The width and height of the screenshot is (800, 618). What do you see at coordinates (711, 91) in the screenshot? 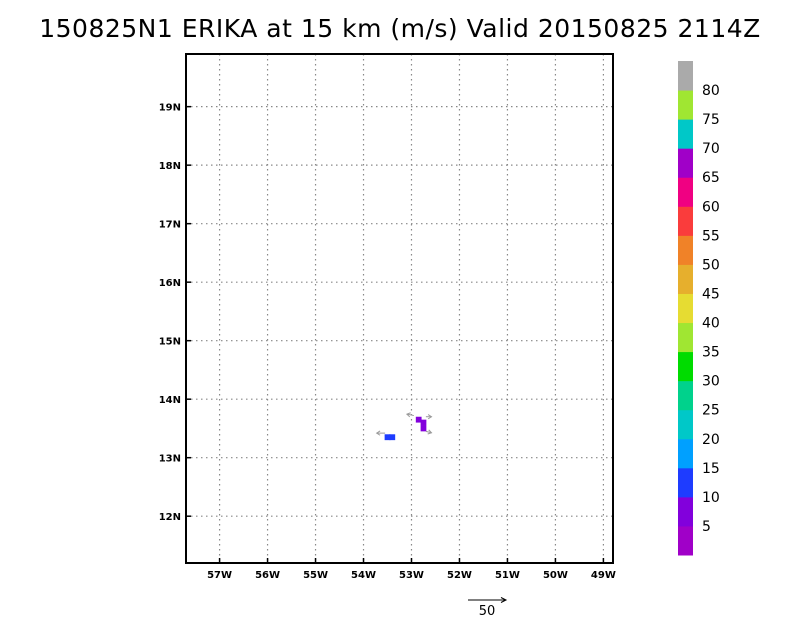
I see `colorbar-label: 80` at bounding box center [711, 91].